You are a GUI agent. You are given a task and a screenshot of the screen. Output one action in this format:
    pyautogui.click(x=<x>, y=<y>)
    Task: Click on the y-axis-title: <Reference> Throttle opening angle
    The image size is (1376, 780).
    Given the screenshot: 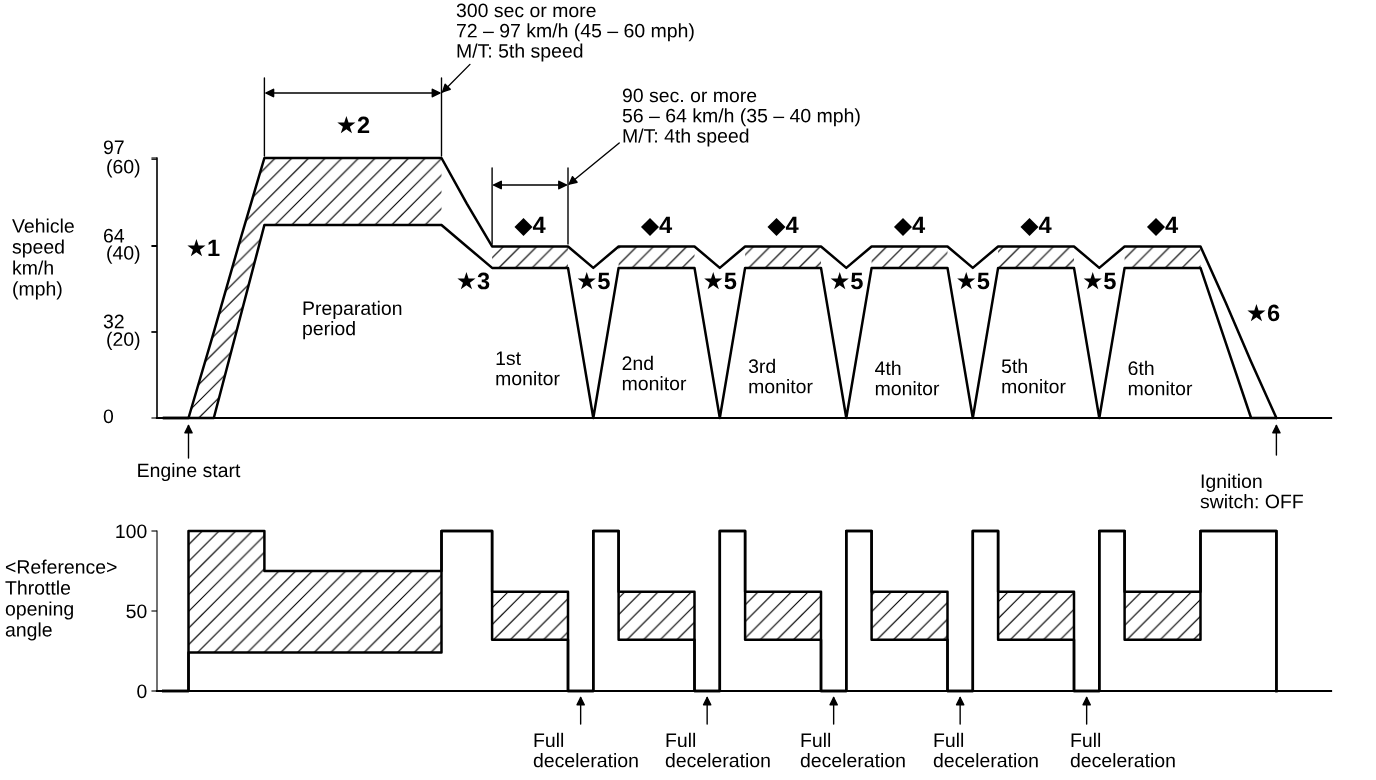 What is the action you would take?
    pyautogui.click(x=61, y=600)
    